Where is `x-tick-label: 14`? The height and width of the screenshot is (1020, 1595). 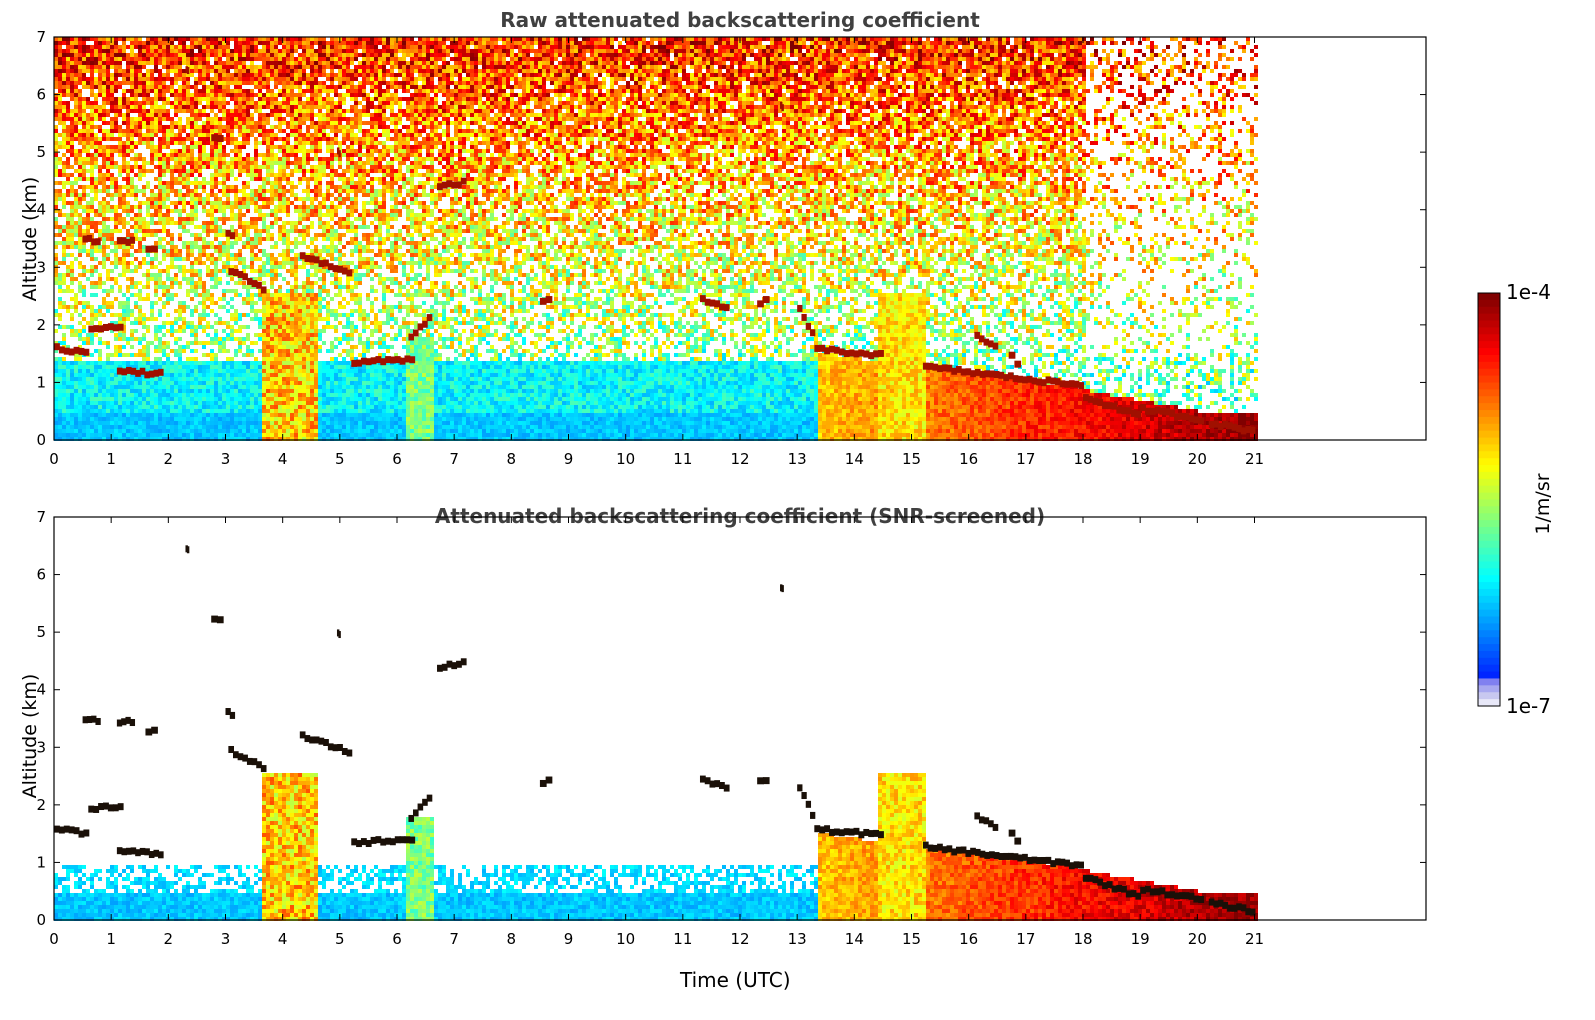
x-tick-label: 14 is located at coordinates (854, 459).